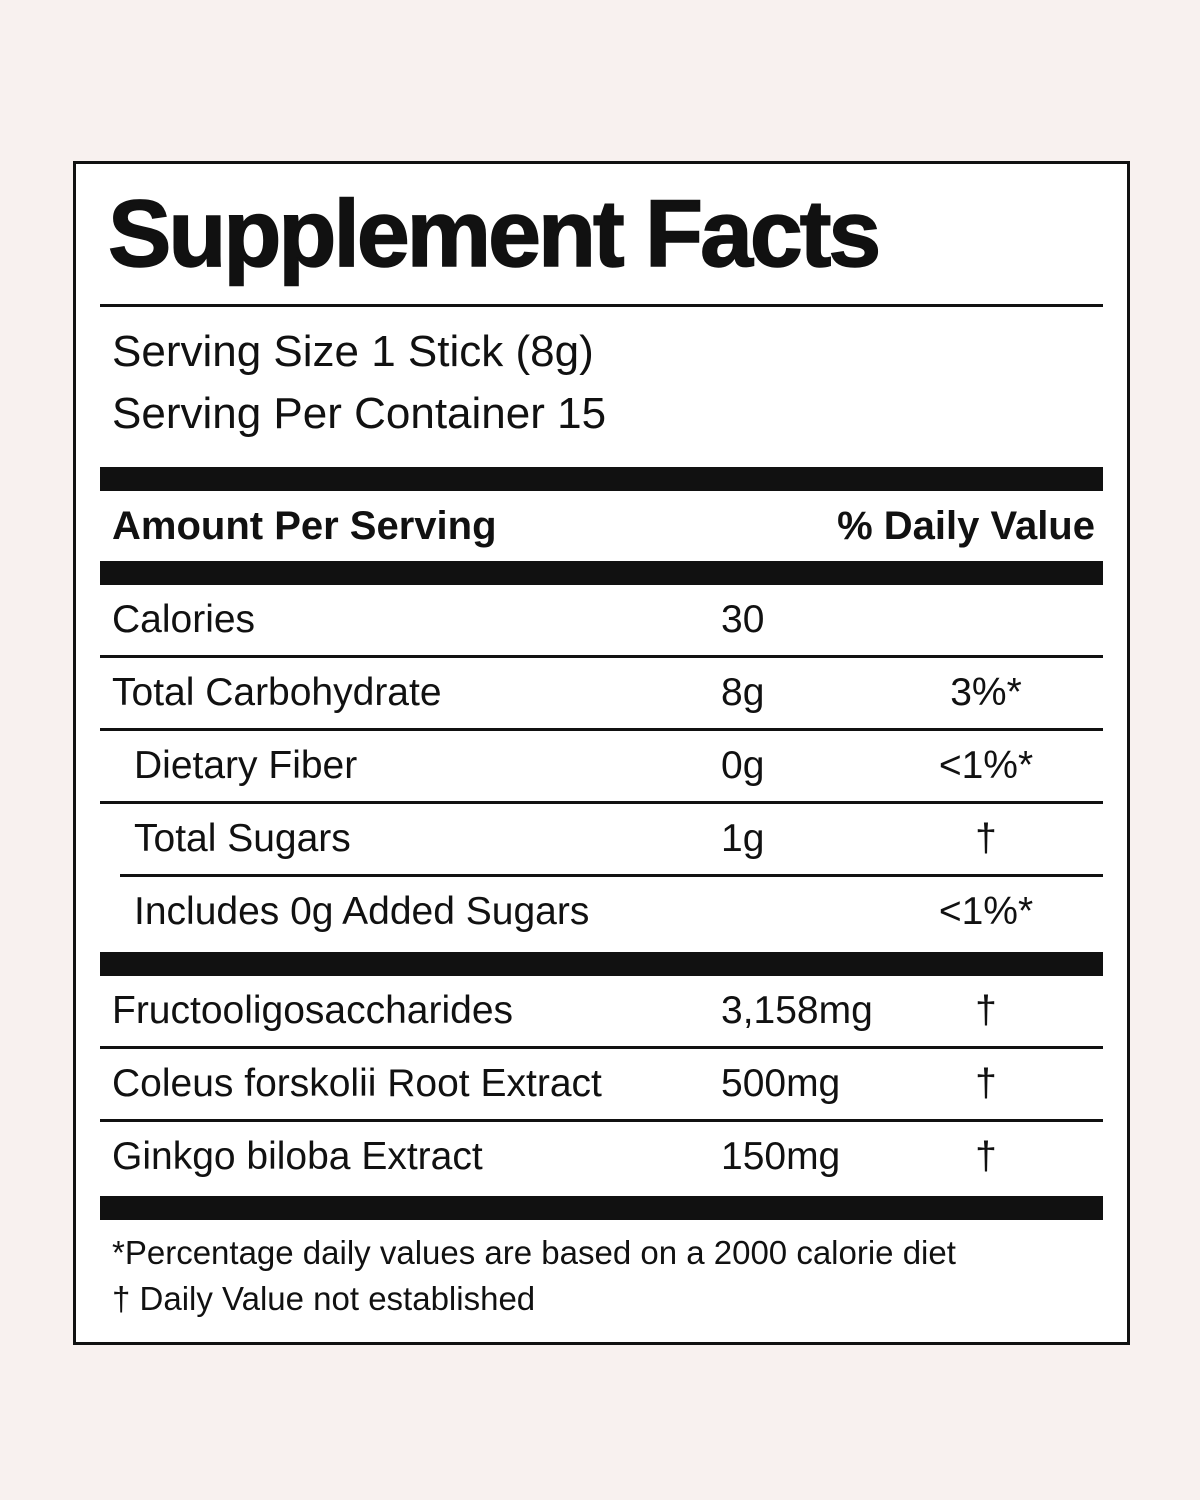 The width and height of the screenshot is (1200, 1500). I want to click on nutrient-amount: 1g, so click(743, 838).